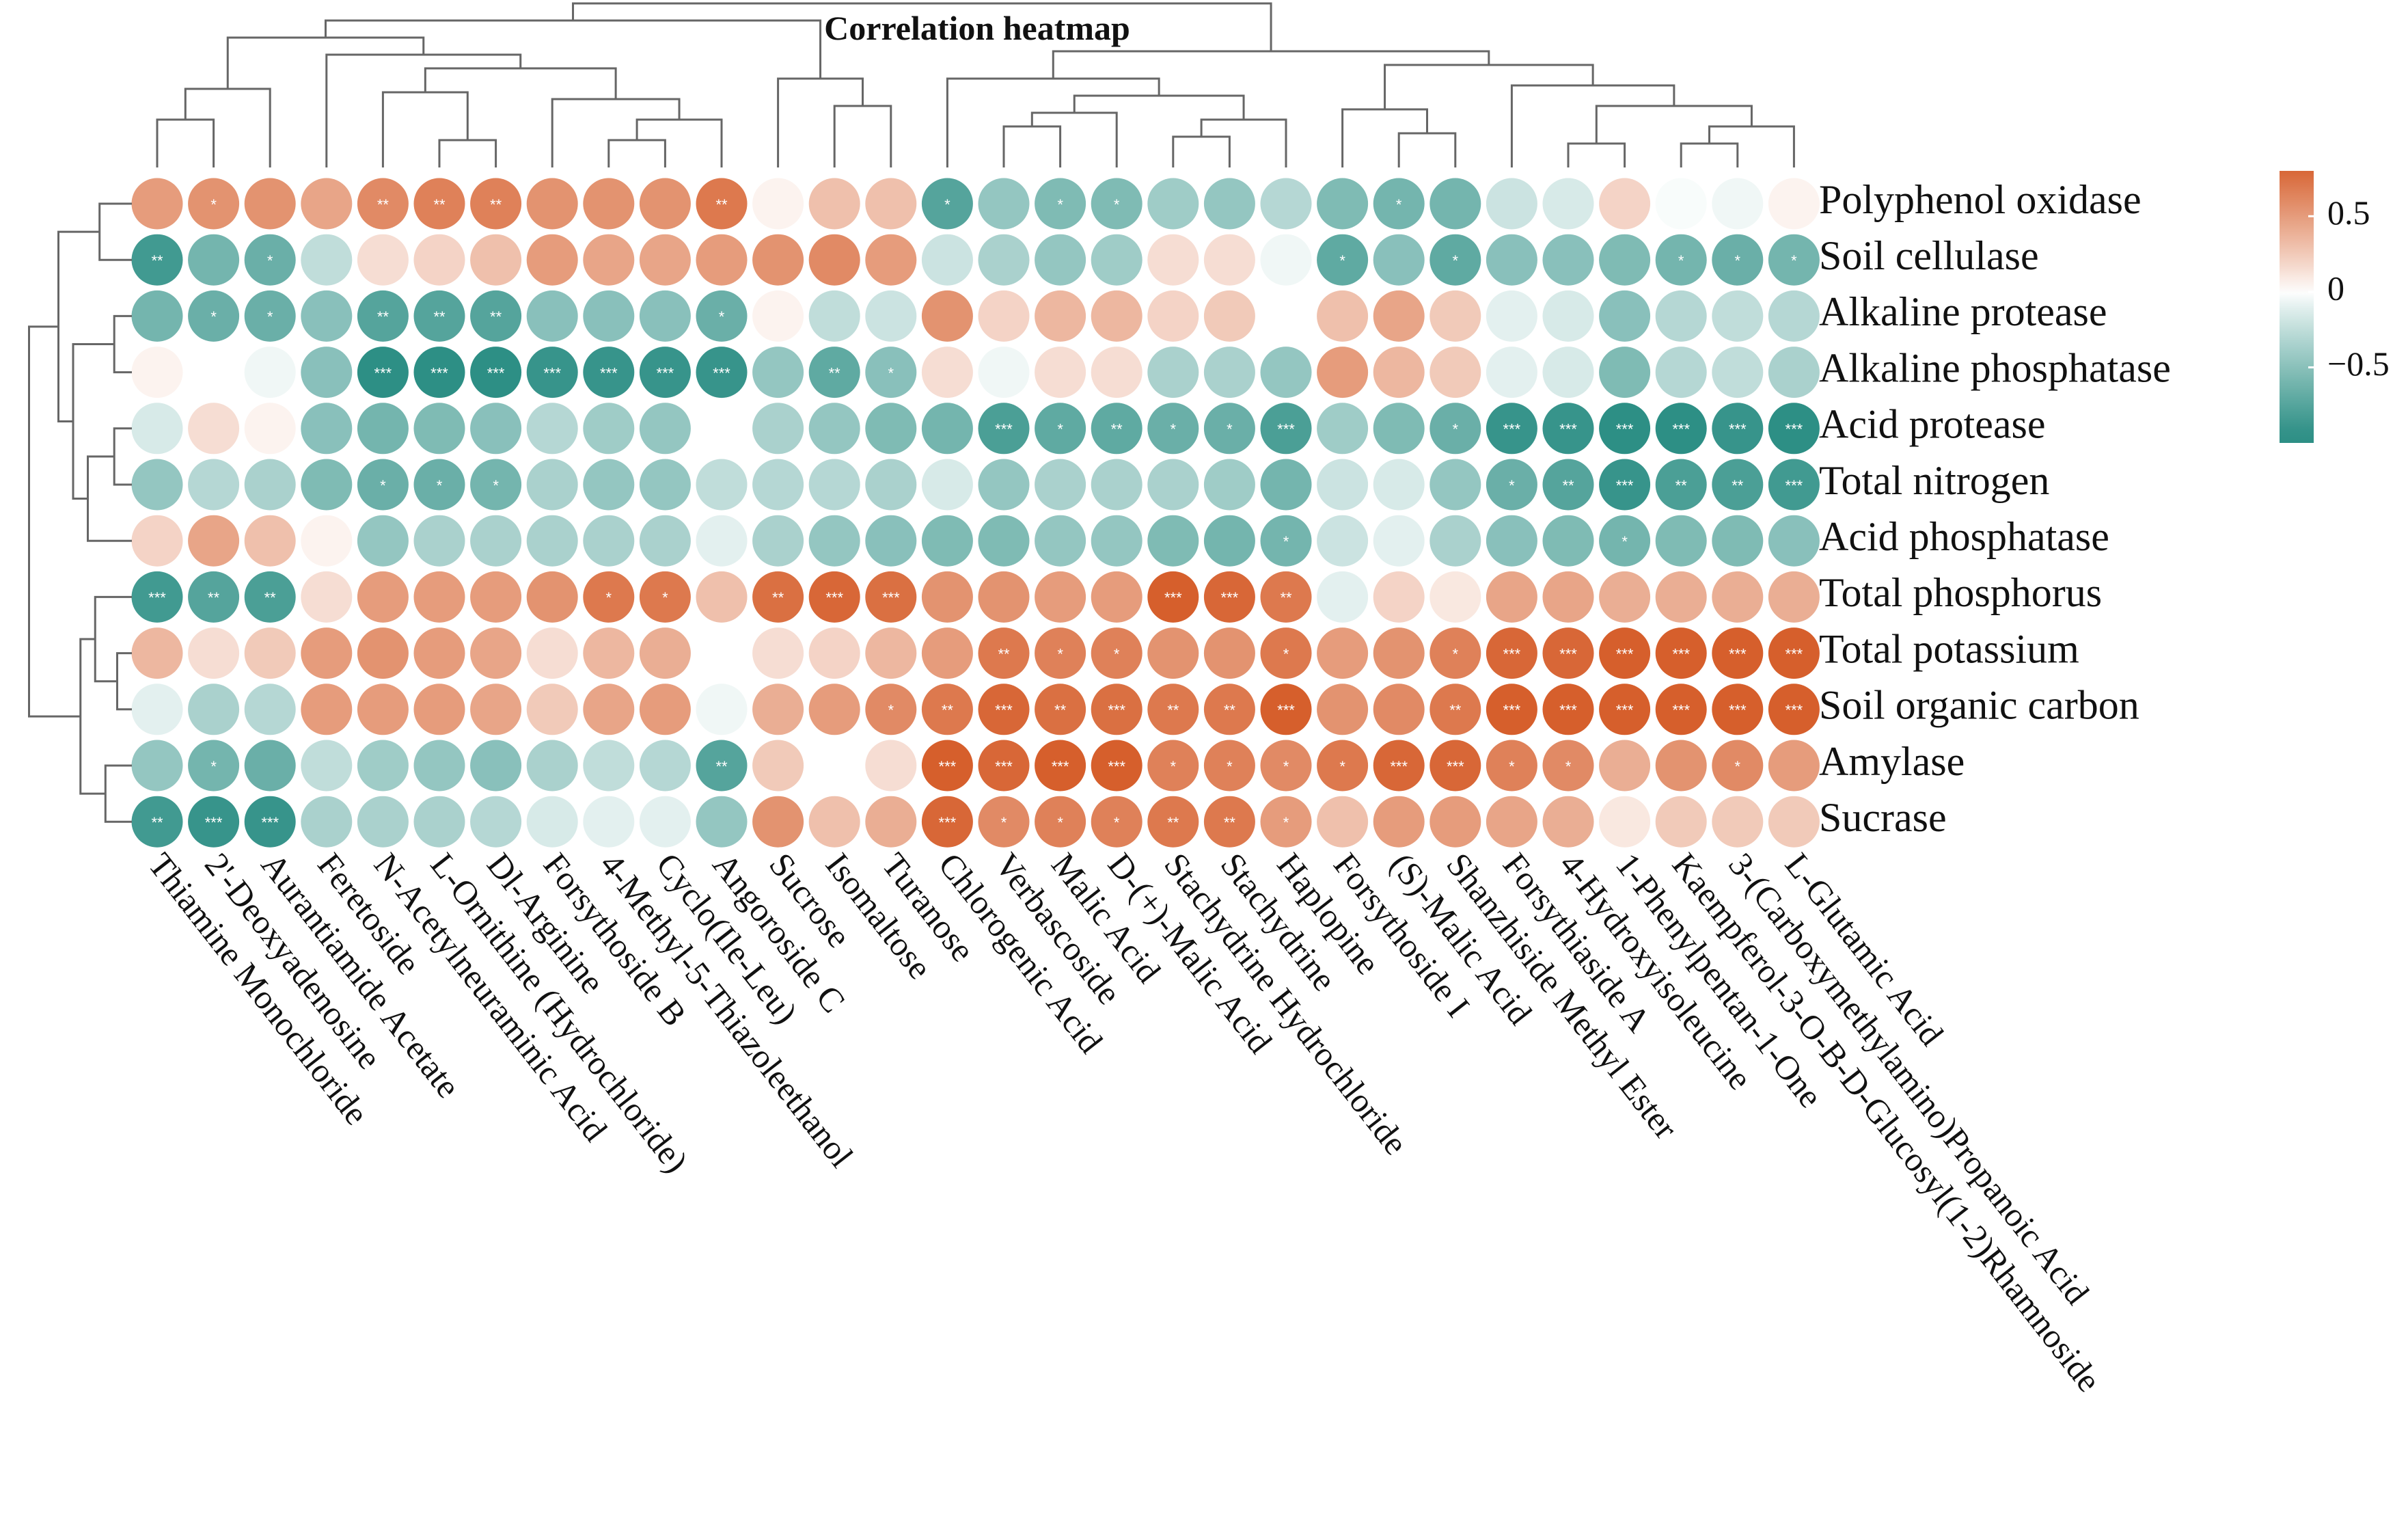 Image resolution: width=2408 pixels, height=1514 pixels. What do you see at coordinates (1981, 199) in the screenshot?
I see `row-label: Polyphenol oxidase` at bounding box center [1981, 199].